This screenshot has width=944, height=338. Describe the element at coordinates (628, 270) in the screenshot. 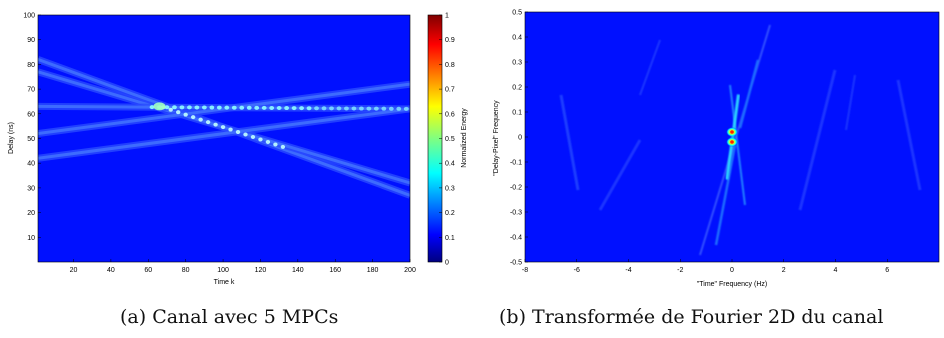

I see `x-tick-label: -4` at that location.